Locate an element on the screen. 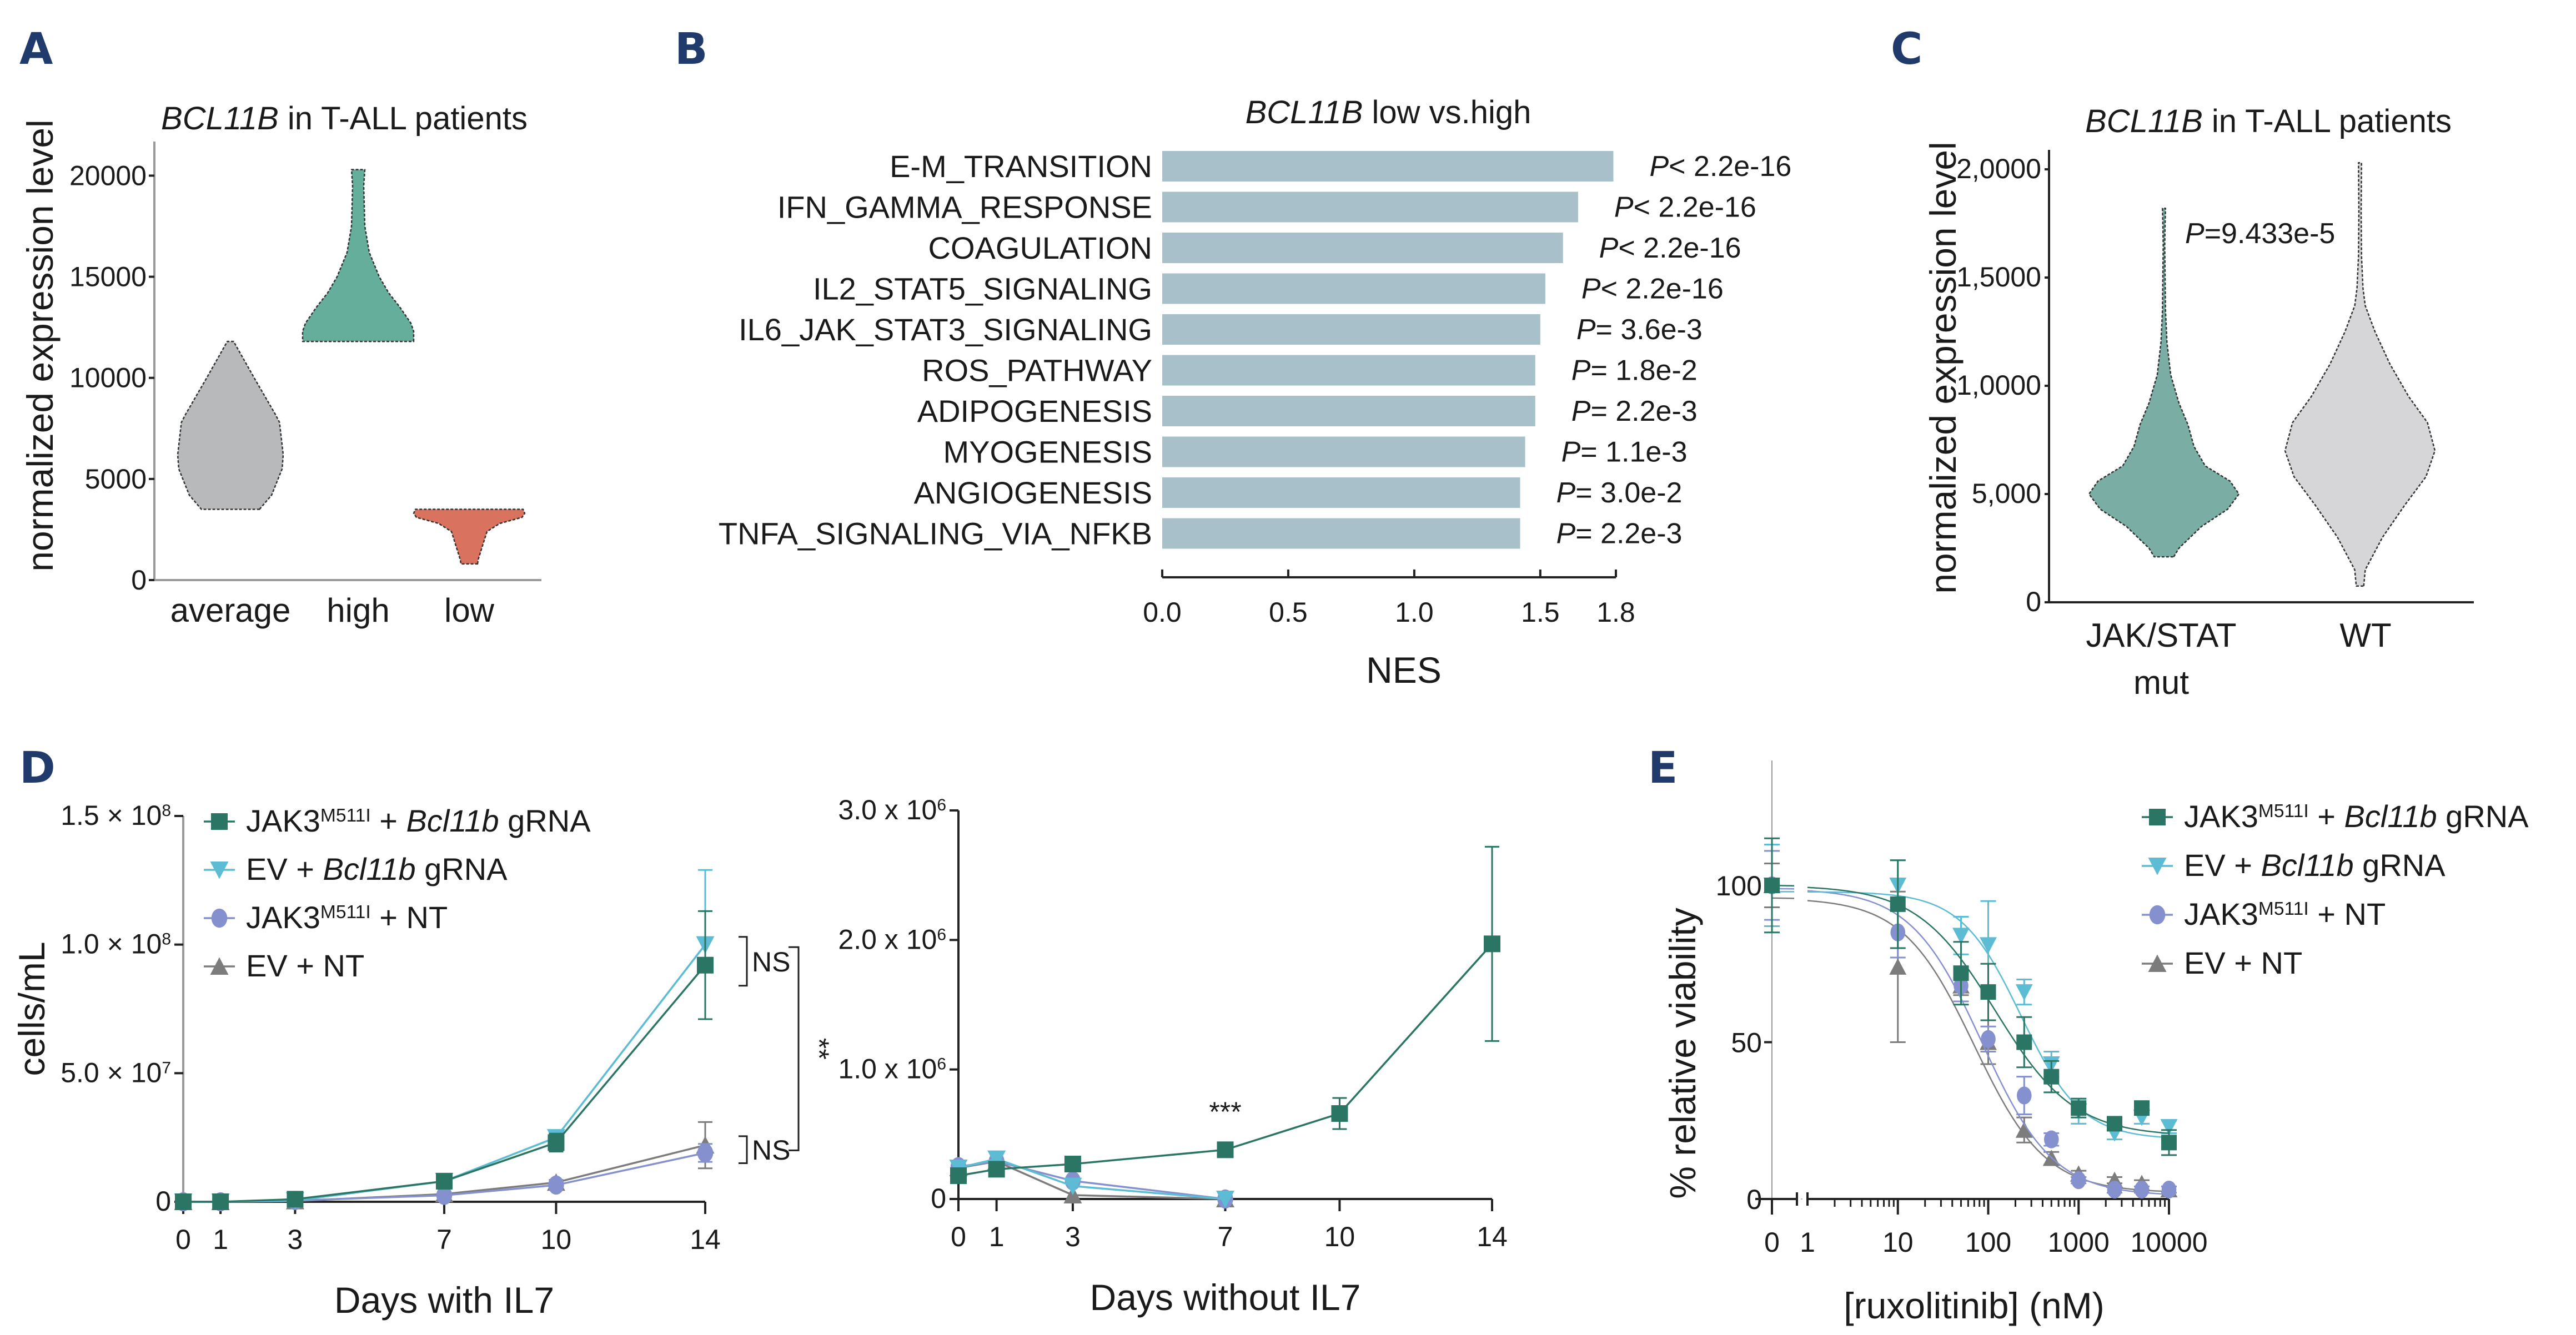 The height and width of the screenshot is (1335, 2576). legend-text-main: gRNA is located at coordinates (2400, 865).